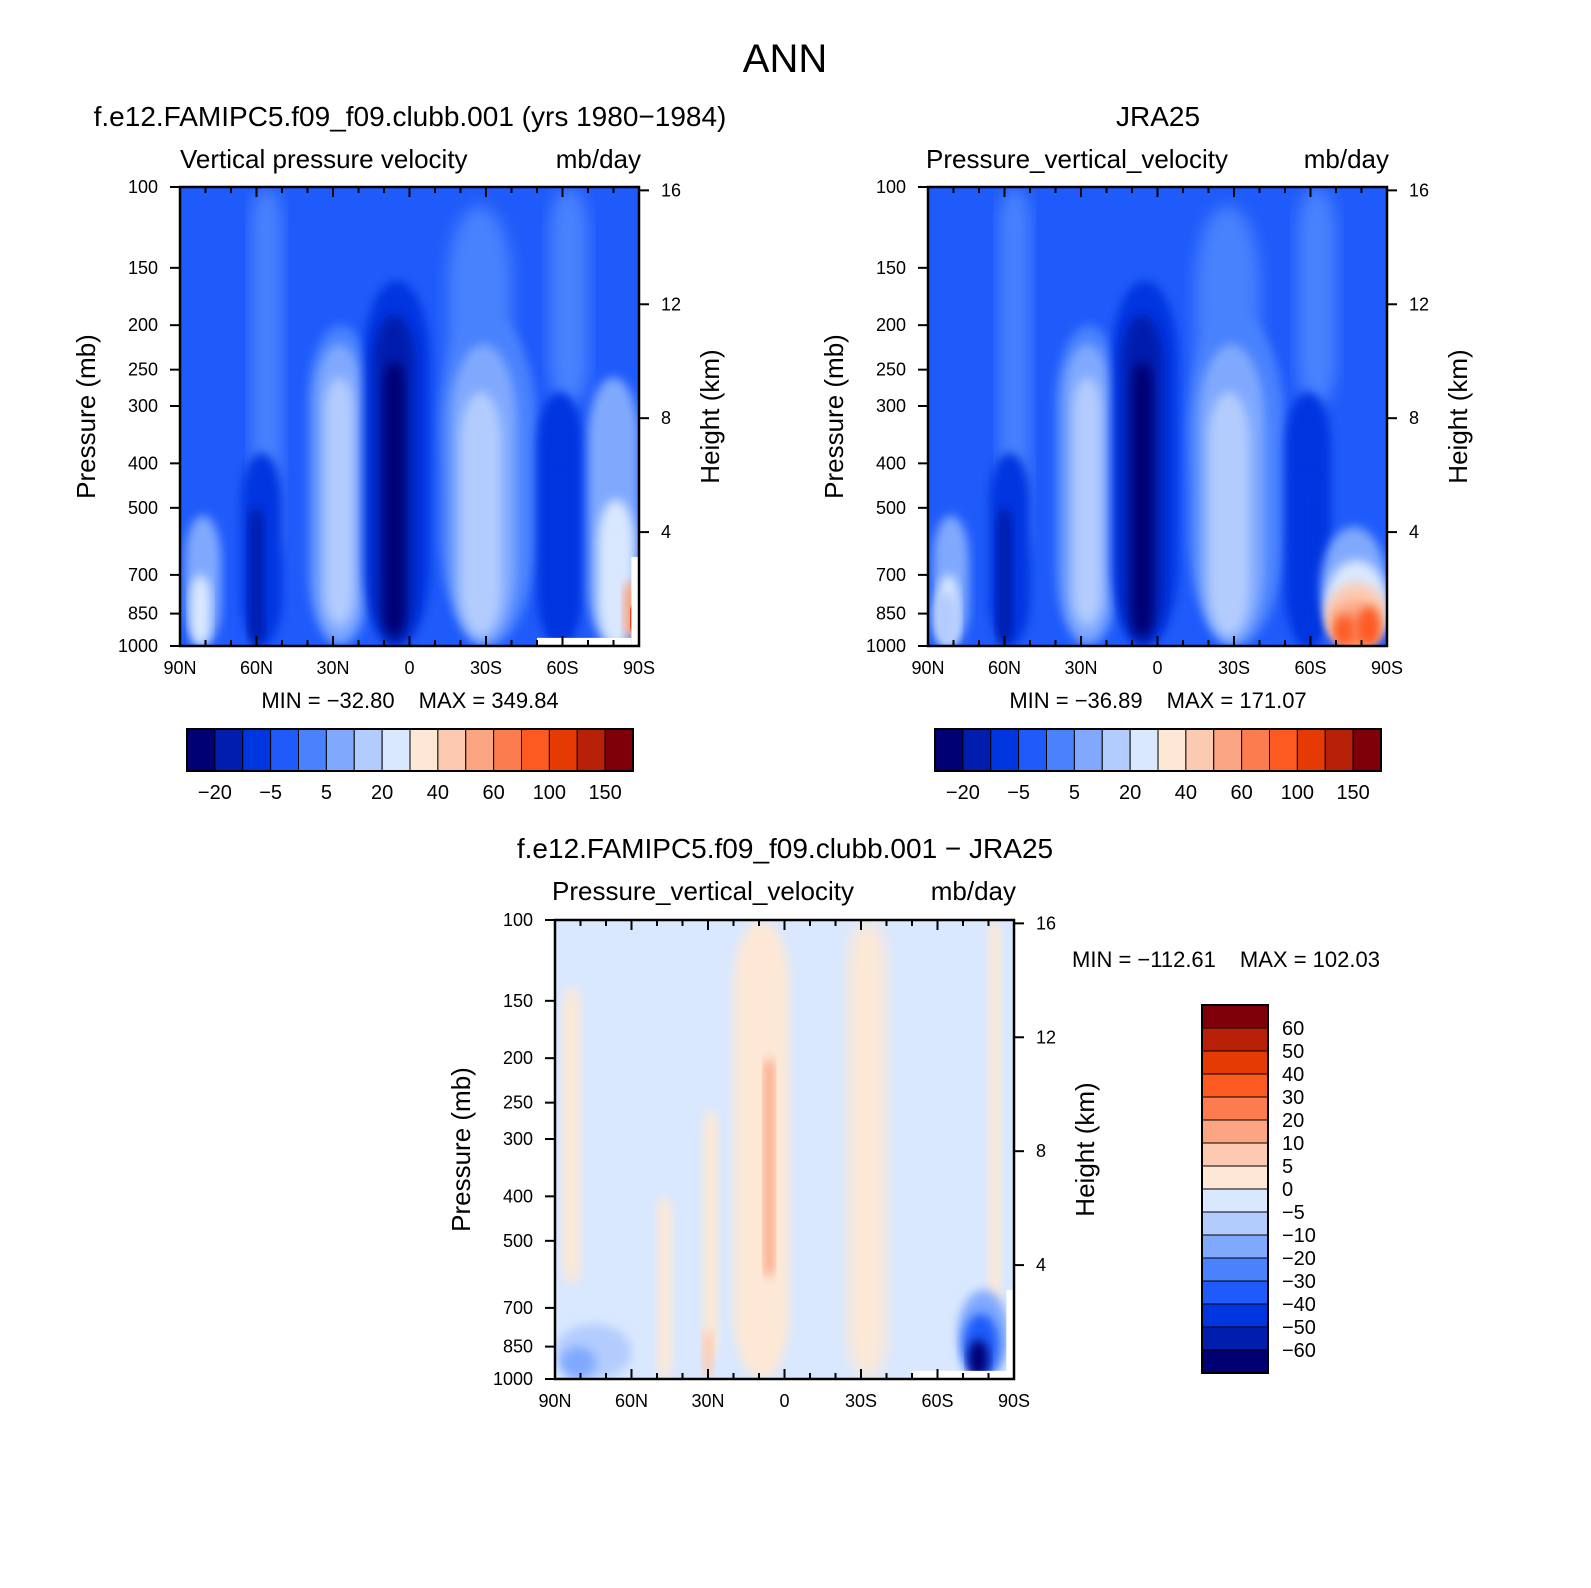 Image resolution: width=1591 pixels, height=1588 pixels. I want to click on x-tick-label: 0, so click(1157, 668).